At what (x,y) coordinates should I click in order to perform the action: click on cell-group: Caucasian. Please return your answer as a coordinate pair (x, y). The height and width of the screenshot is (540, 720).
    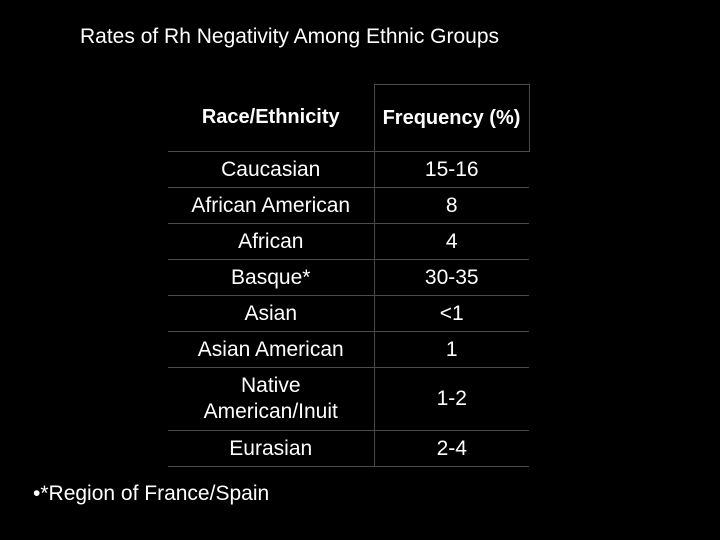
    Looking at the image, I should click on (271, 169).